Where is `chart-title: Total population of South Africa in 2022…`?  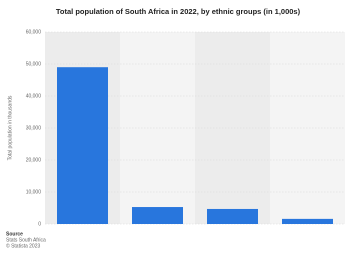
chart-title: Total population of South Africa in 2022… is located at coordinates (178, 11).